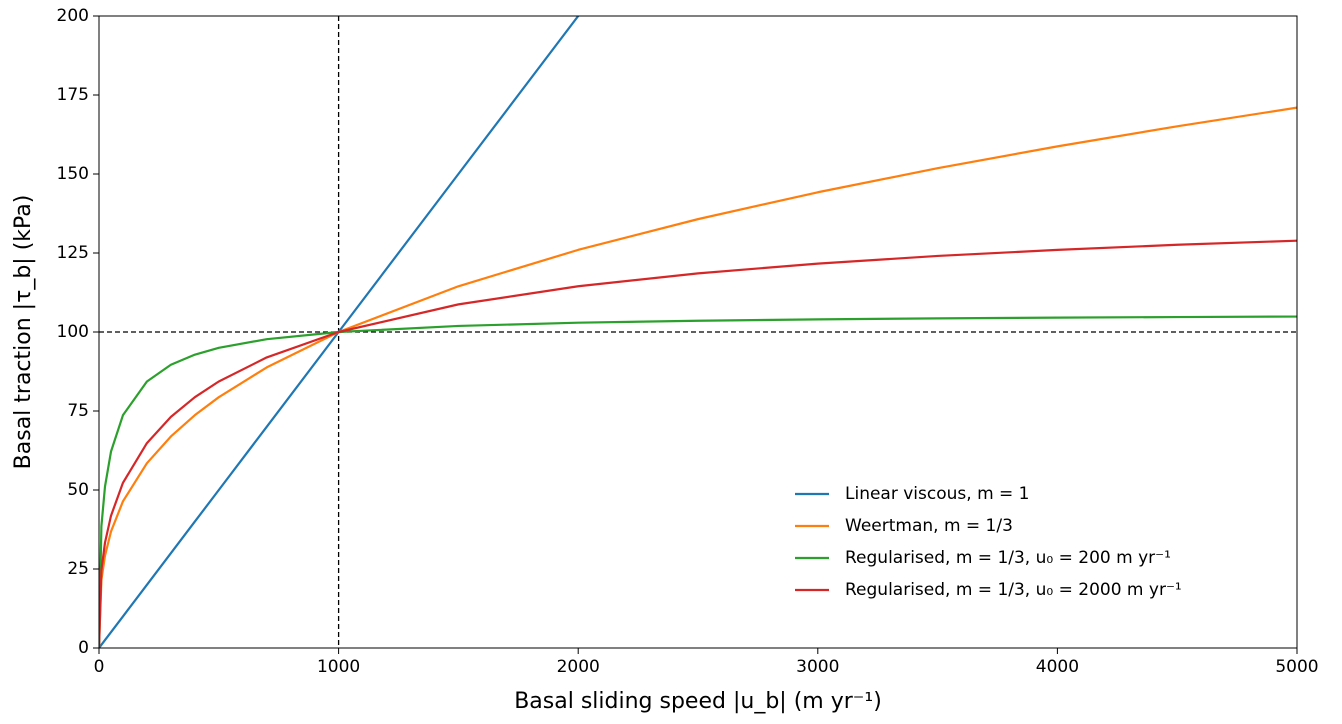 The width and height of the screenshot is (1342, 724). Describe the element at coordinates (1057, 667) in the screenshot. I see `x-tick-label: 4000` at that location.